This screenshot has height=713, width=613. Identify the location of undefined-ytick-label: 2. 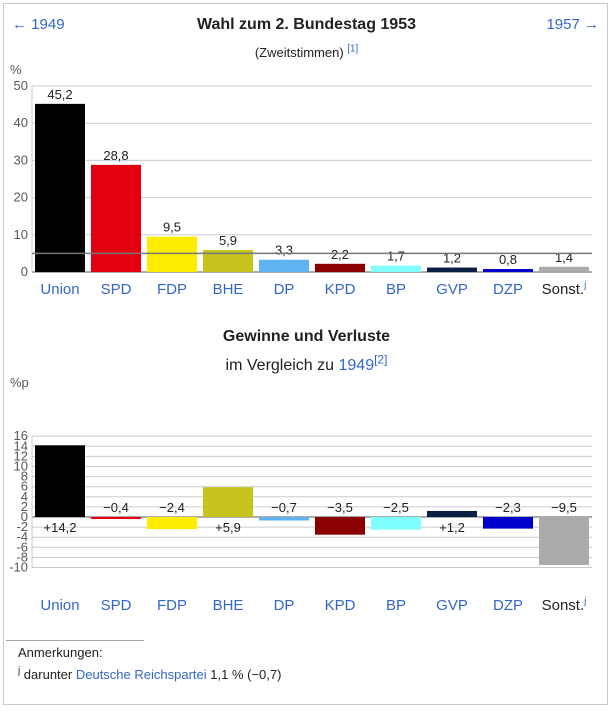
(24, 506).